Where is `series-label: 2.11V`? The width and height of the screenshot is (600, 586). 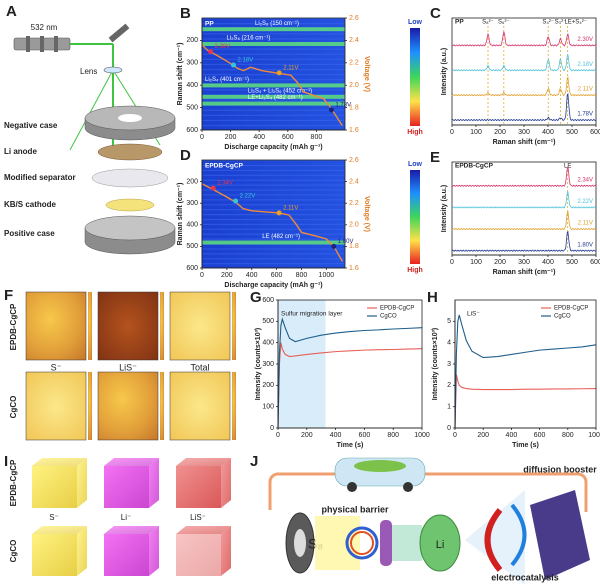 series-label: 2.11V is located at coordinates (585, 90).